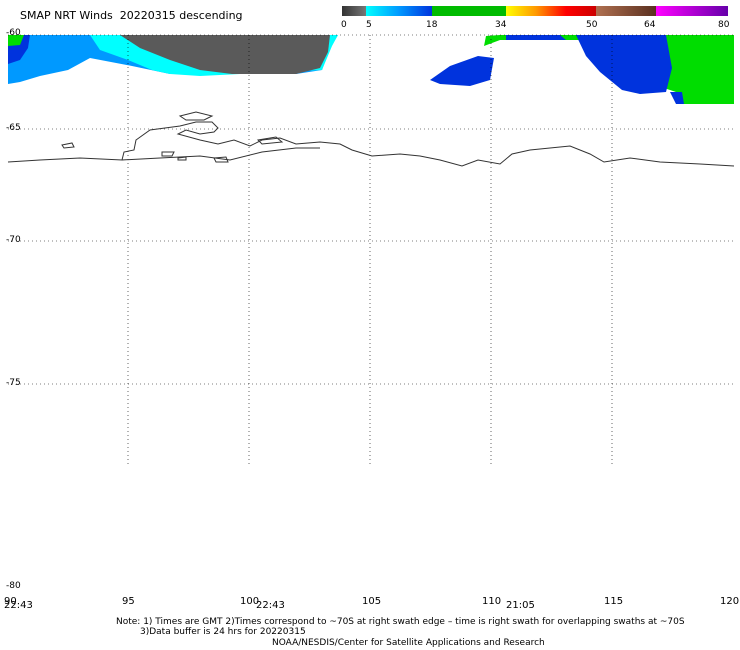  What do you see at coordinates (624, 64) in the screenshot?
I see `wind-swath-blue-center` at bounding box center [624, 64].